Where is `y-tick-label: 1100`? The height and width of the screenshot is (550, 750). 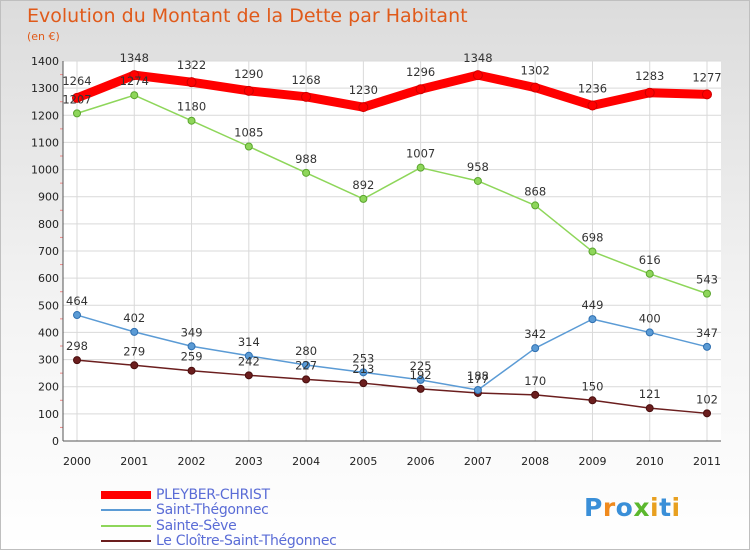
y-tick-label: 1100 is located at coordinates (45, 142).